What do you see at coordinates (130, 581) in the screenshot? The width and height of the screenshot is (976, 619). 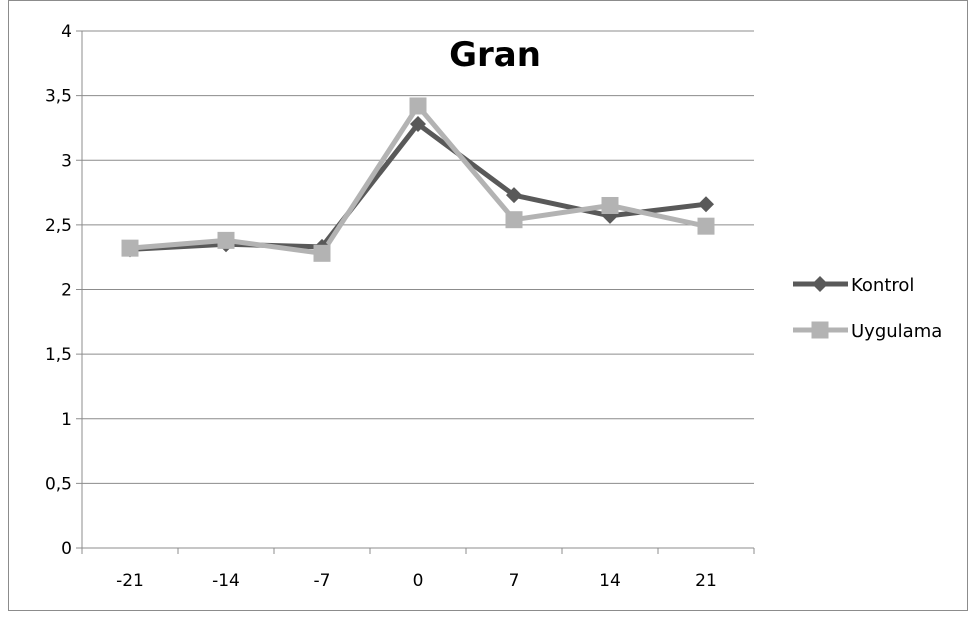 I see `x-tick-label: -21` at bounding box center [130, 581].